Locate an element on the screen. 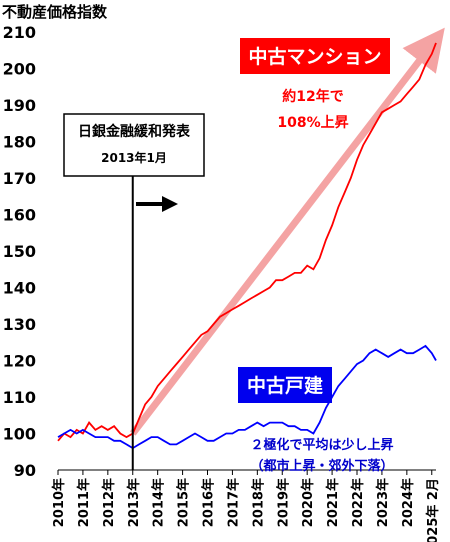 Image resolution: width=450 pixels, height=542 pixels. chart-title: 不動産価格指数 is located at coordinates (55, 12).